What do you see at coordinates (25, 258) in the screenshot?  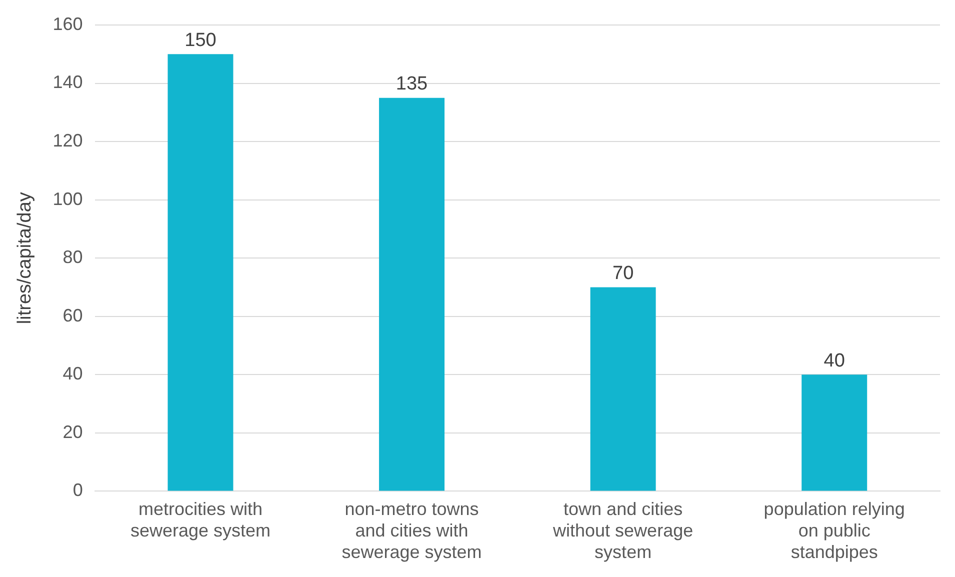 I see `y-axis-title: litres/capita/day` at bounding box center [25, 258].